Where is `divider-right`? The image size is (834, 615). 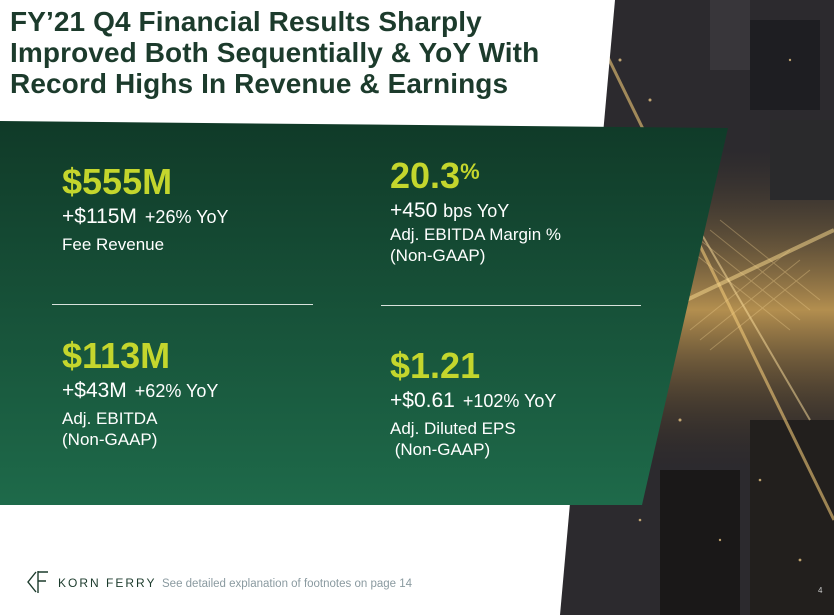 divider-right is located at coordinates (511, 305).